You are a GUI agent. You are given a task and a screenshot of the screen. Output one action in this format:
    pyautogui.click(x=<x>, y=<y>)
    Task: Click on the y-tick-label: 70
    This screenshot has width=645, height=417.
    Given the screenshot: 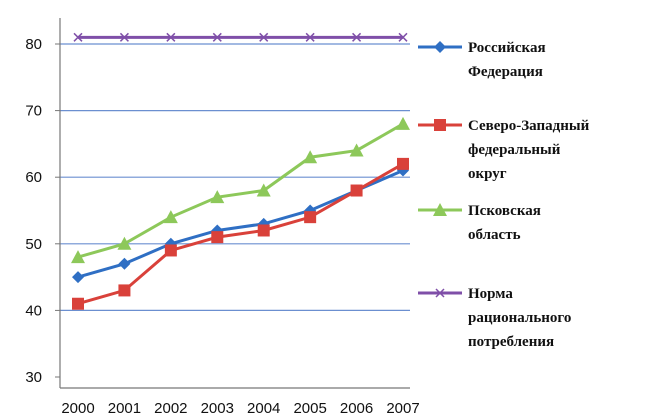 What is the action you would take?
    pyautogui.click(x=33, y=111)
    